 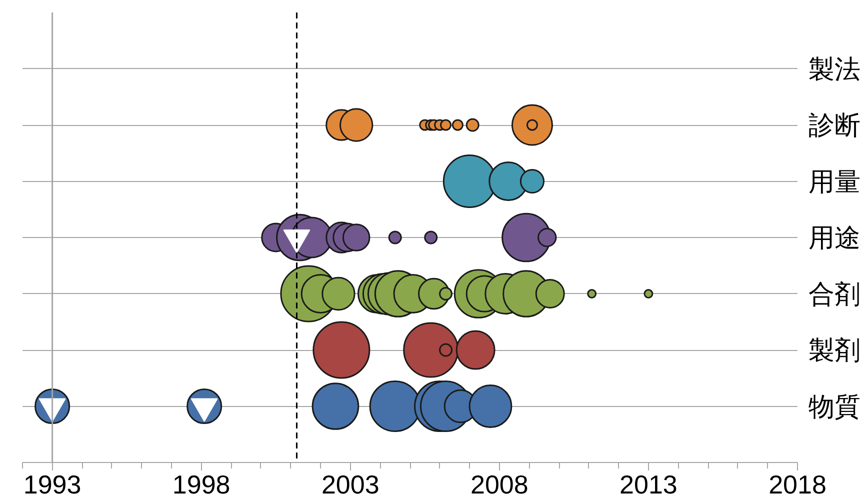 I want to click on y-tick-label: 物質, so click(x=834, y=406).